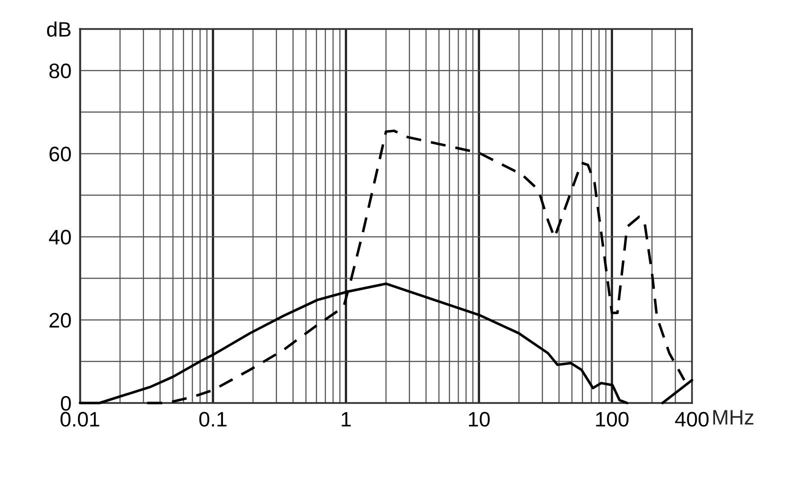  I want to click on y-tick-label: dB, so click(59, 29).